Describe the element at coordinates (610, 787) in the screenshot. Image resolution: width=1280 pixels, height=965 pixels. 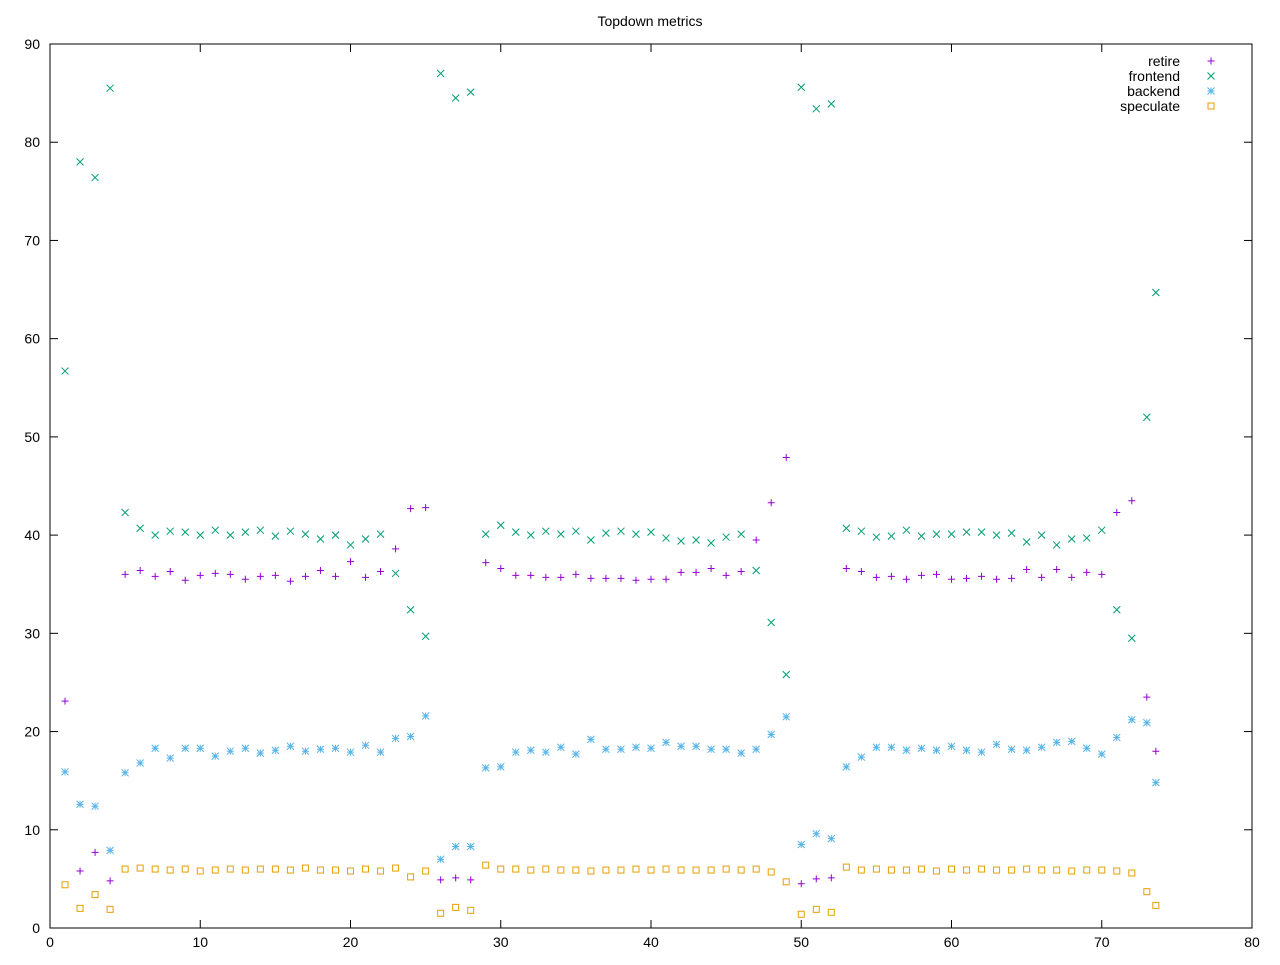
I see `series-backend` at that location.